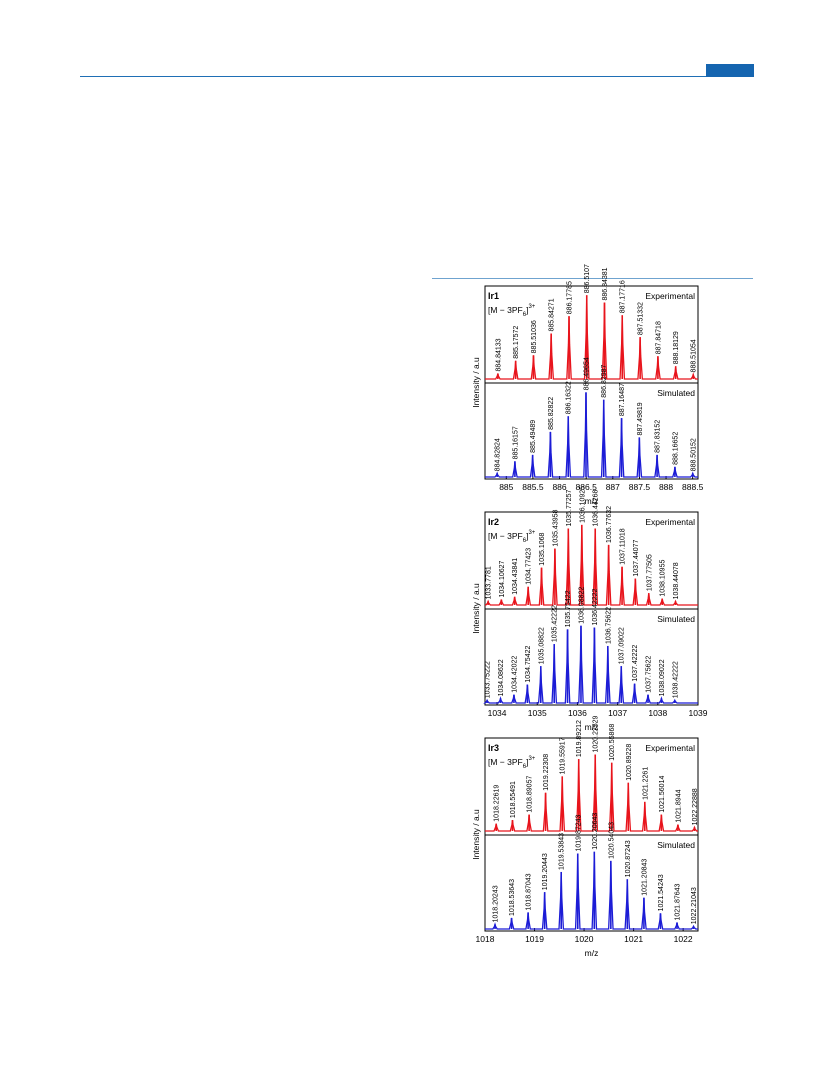 This screenshot has height=1091, width=833. What do you see at coordinates (676, 347) in the screenshot?
I see `peak-label: 888.18129` at bounding box center [676, 347].